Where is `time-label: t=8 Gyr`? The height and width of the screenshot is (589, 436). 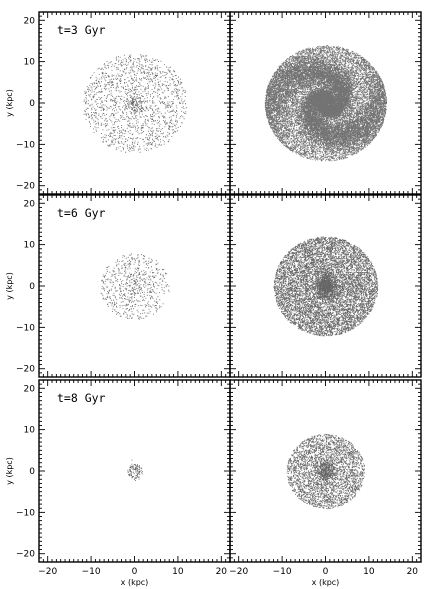 time-label: t=8 Gyr is located at coordinates (81, 398).